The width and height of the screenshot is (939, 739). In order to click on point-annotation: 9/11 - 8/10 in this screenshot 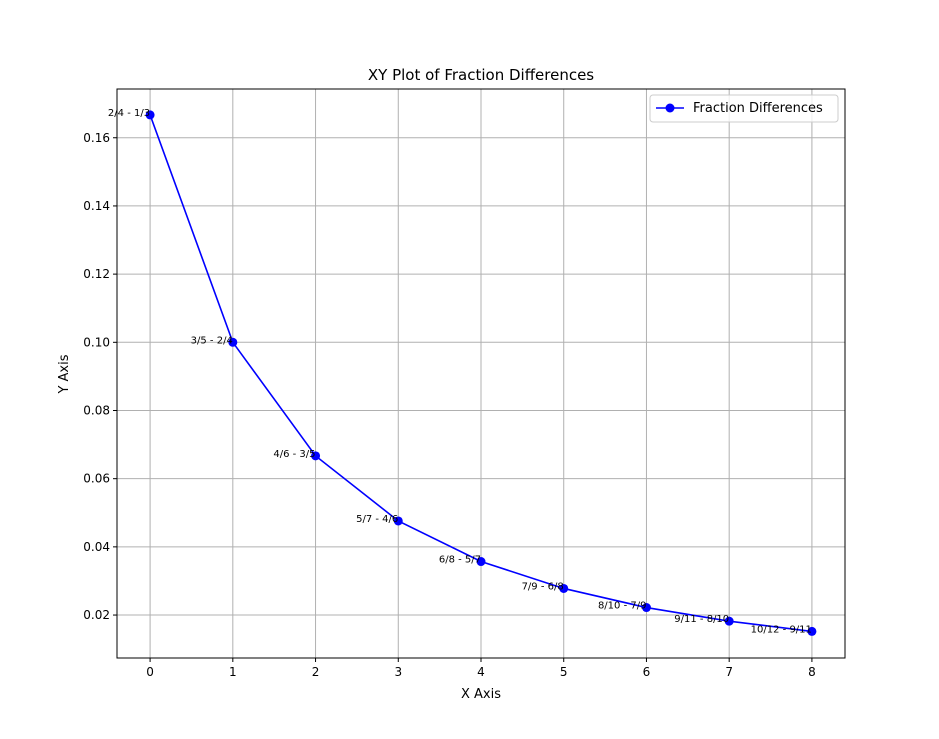, I will do `click(701, 619)`.